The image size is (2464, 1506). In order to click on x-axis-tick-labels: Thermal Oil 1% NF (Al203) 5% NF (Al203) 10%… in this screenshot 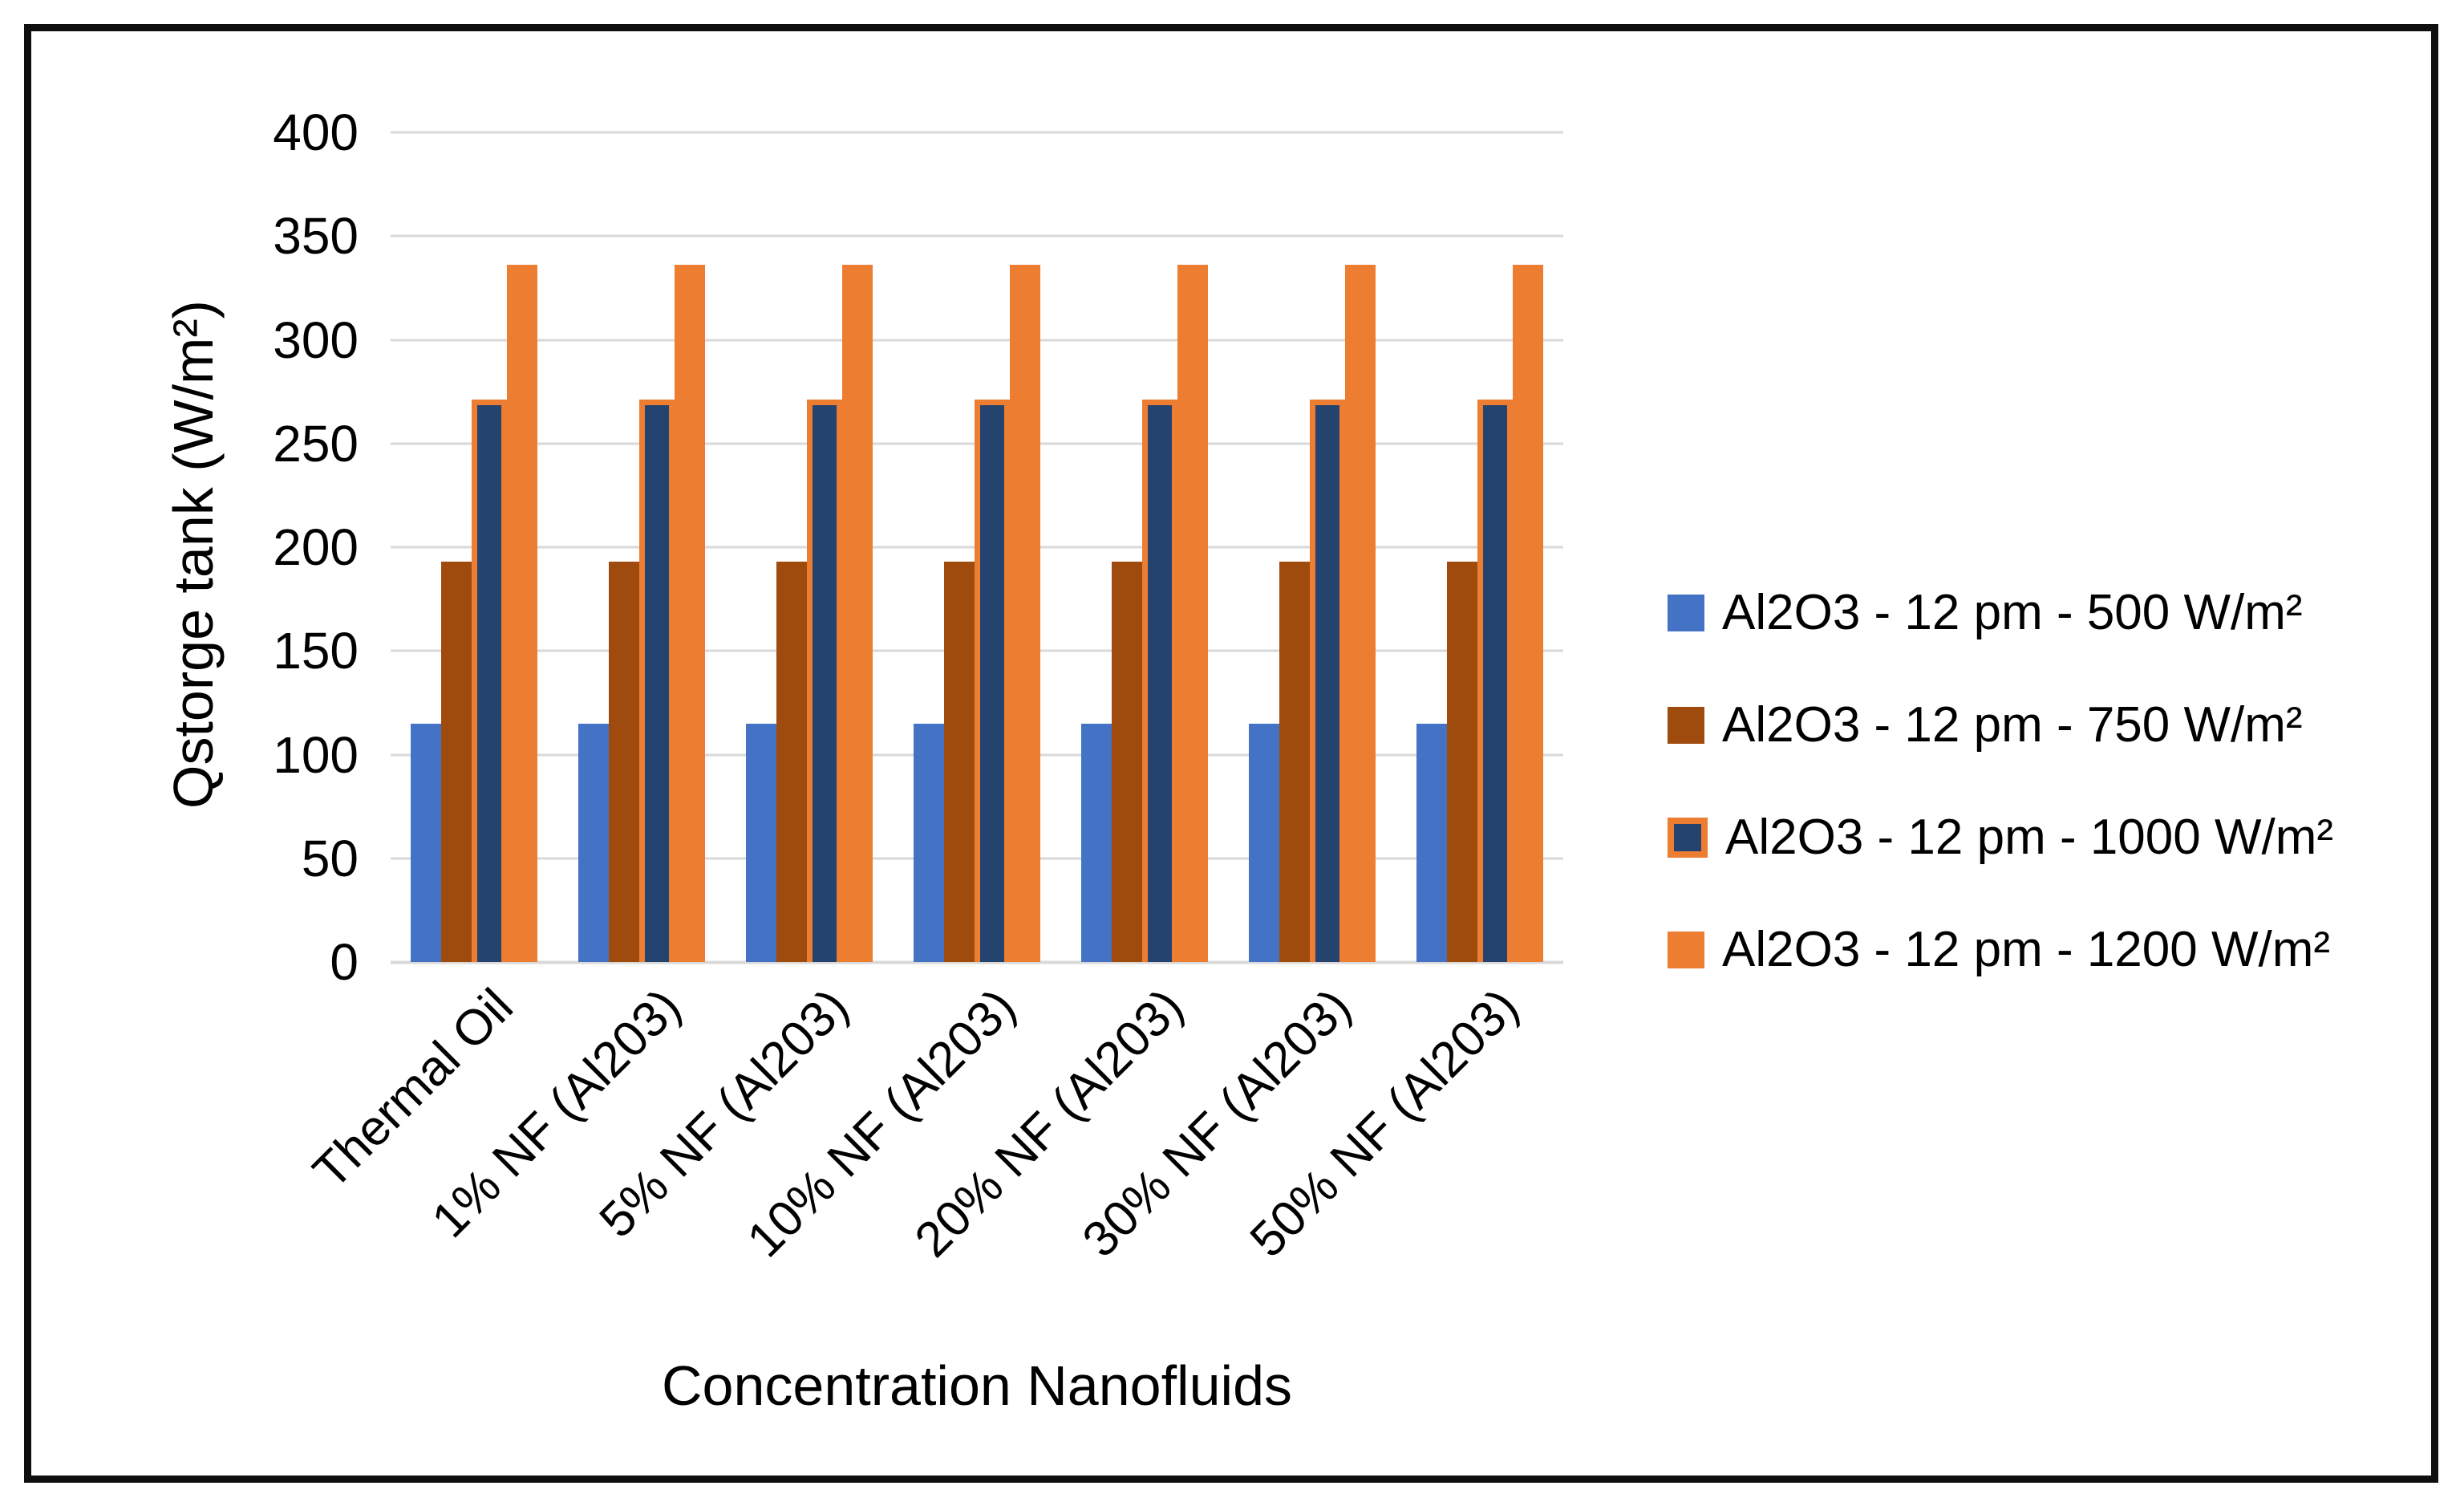, I will do `click(932, 1152)`.